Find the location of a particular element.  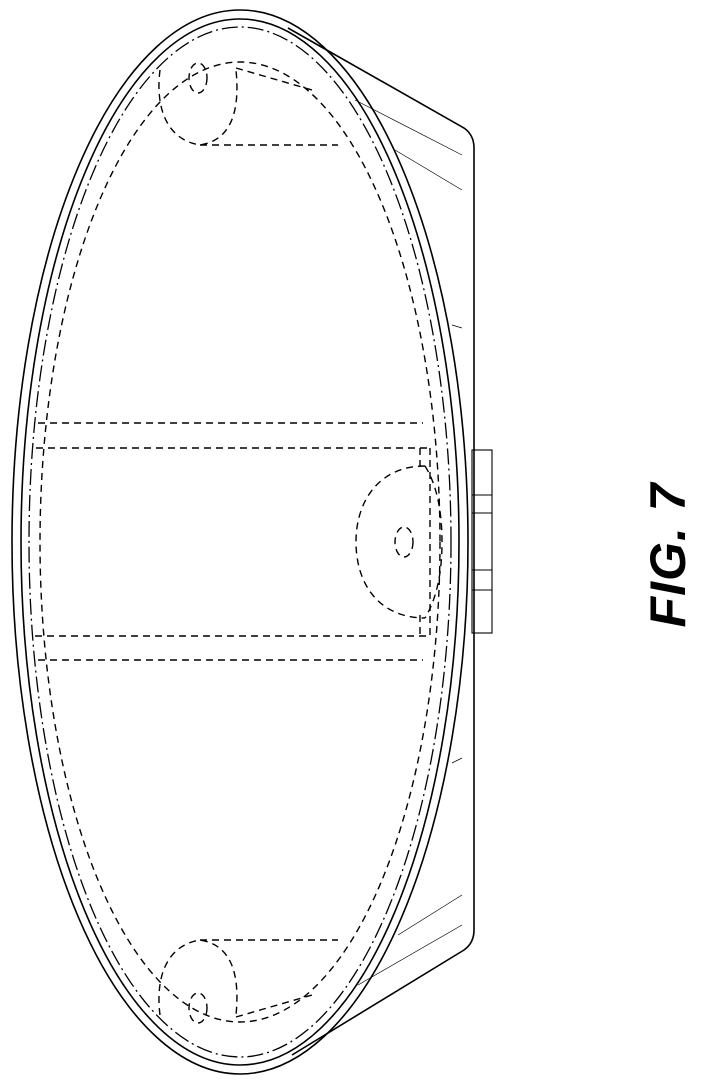

hidden-channel is located at coordinates (232, 541).